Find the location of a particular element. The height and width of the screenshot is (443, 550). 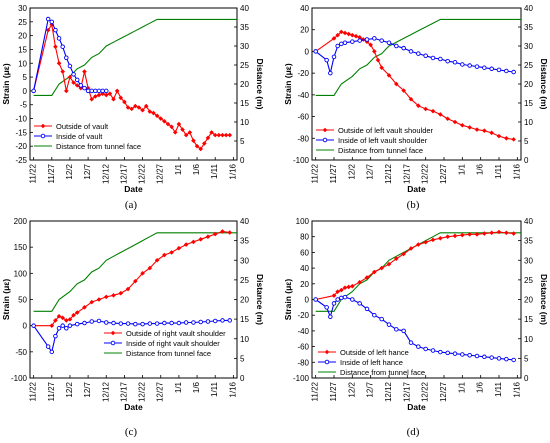

y-tick-label: 15 is located at coordinates (22, 49).